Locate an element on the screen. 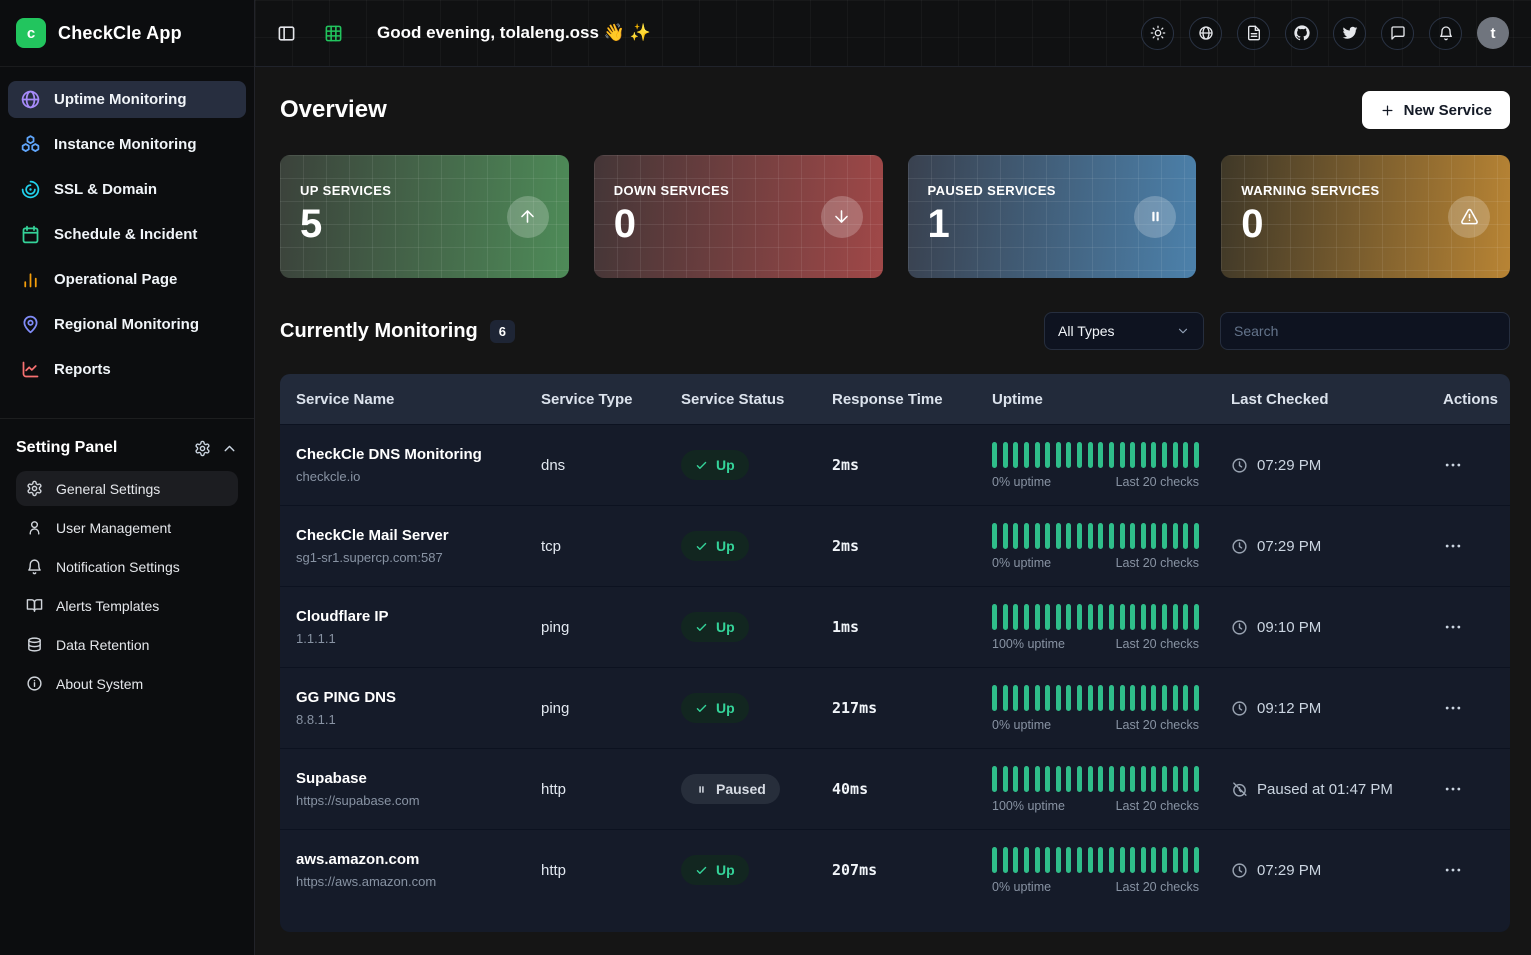 The image size is (1531, 955). last-checked-time: Paused at 01:47 PM is located at coordinates (1325, 789).